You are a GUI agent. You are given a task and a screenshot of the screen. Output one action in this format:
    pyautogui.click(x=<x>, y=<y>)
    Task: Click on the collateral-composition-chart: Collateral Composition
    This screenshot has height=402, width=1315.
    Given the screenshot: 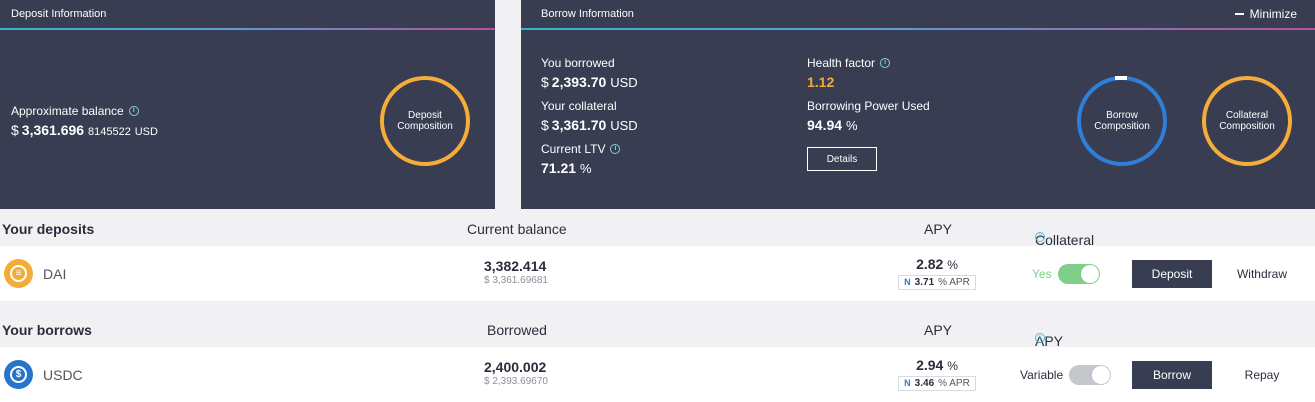 What is the action you would take?
    pyautogui.click(x=1247, y=121)
    